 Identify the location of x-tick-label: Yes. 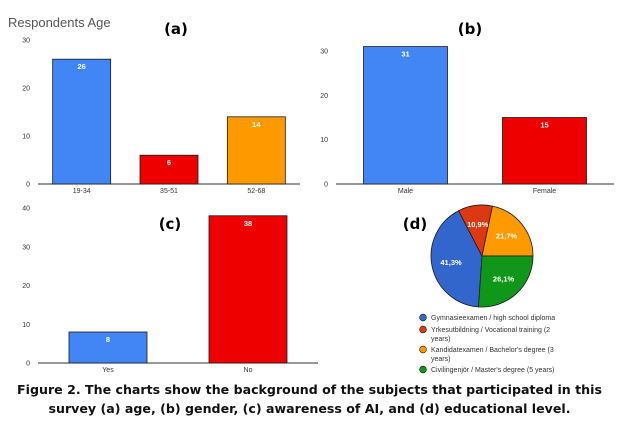
(108, 370).